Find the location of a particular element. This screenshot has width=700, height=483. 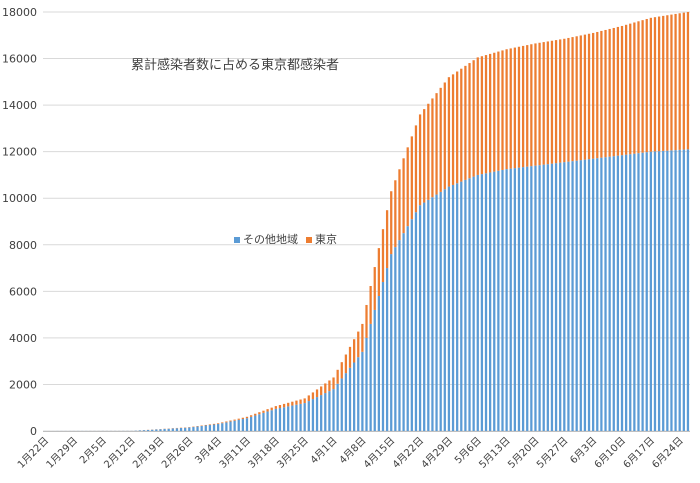

bar-tokyo: 3月17日 東京: 111 is located at coordinates (271, 409).